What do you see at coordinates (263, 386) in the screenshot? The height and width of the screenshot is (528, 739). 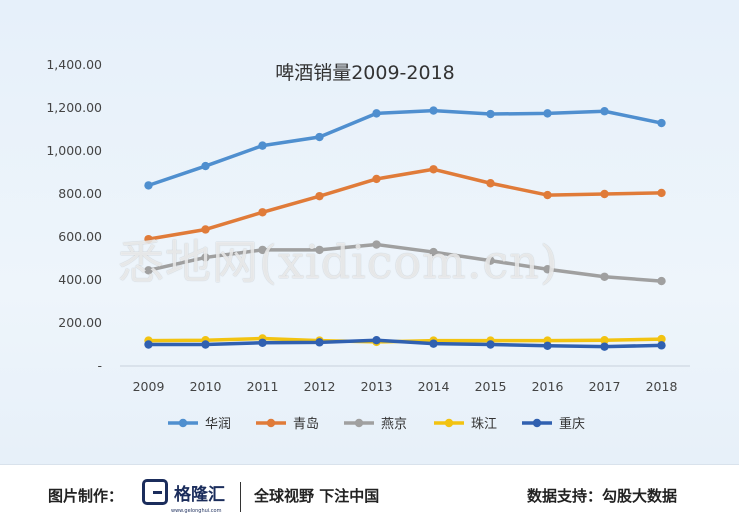 I see `x-tick-label: 2011` at bounding box center [263, 386].